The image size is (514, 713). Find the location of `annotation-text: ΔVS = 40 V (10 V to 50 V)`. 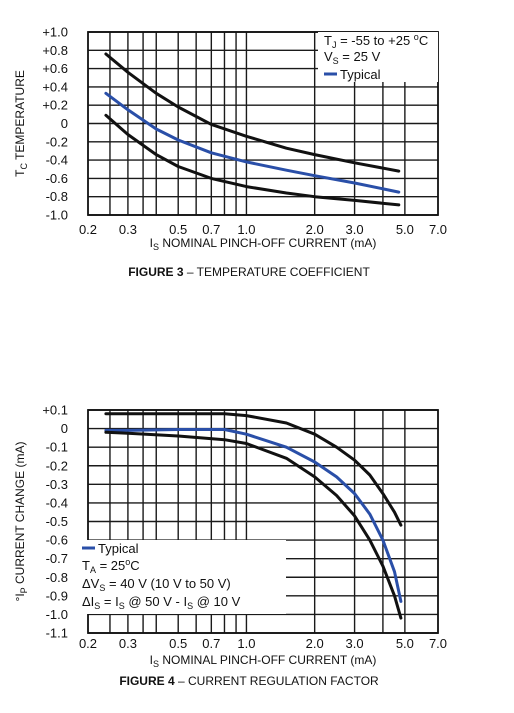

annotation-text: ΔVS = 40 V (10 V to 50 V) is located at coordinates (156, 584).